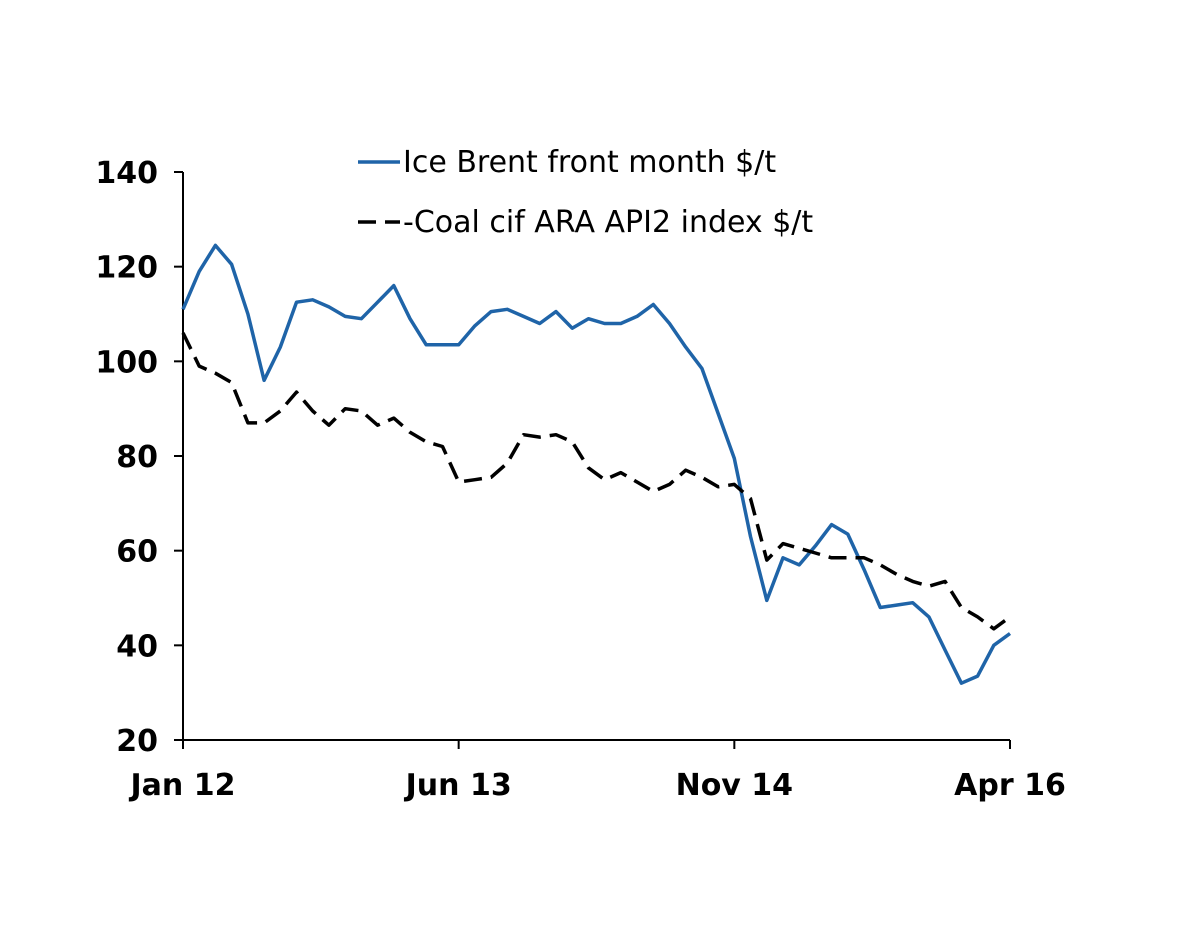 The height and width of the screenshot is (928, 1200). I want to click on y-tick-label: 80, so click(137, 457).